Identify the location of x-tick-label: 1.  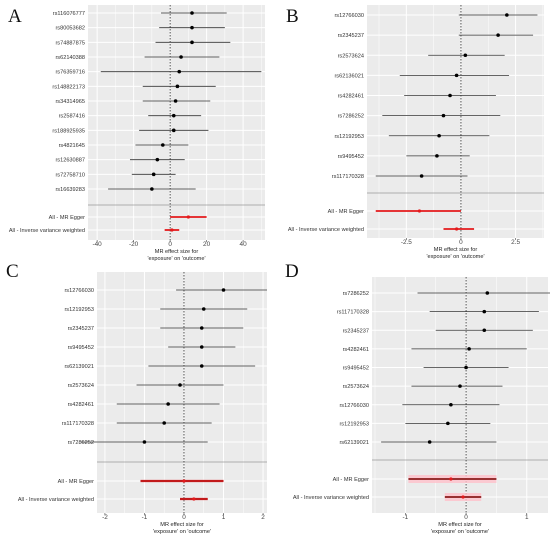
(224, 517).